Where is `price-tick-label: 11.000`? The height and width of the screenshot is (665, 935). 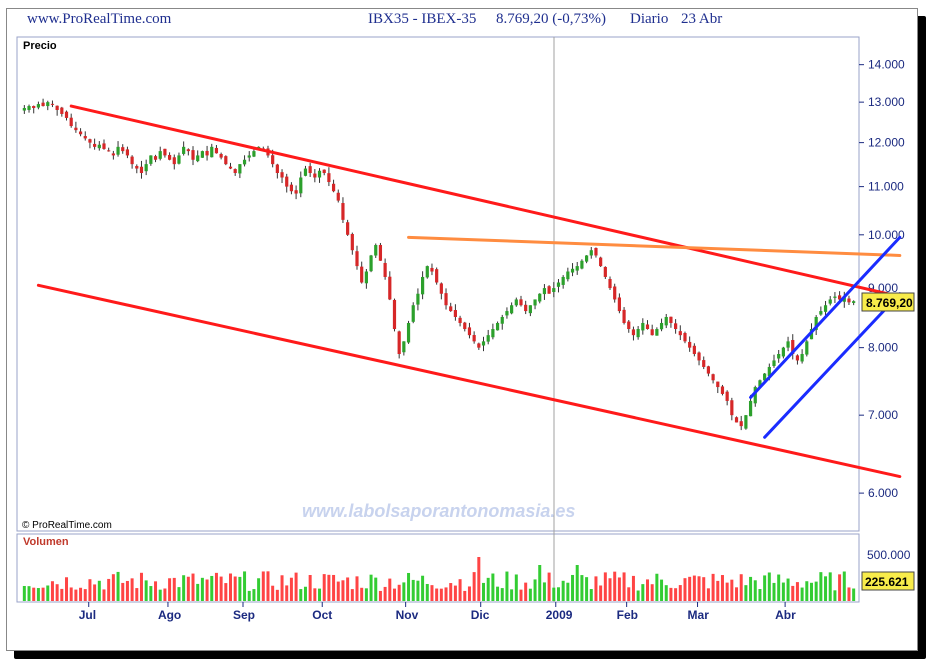 price-tick-label: 11.000 is located at coordinates (886, 187).